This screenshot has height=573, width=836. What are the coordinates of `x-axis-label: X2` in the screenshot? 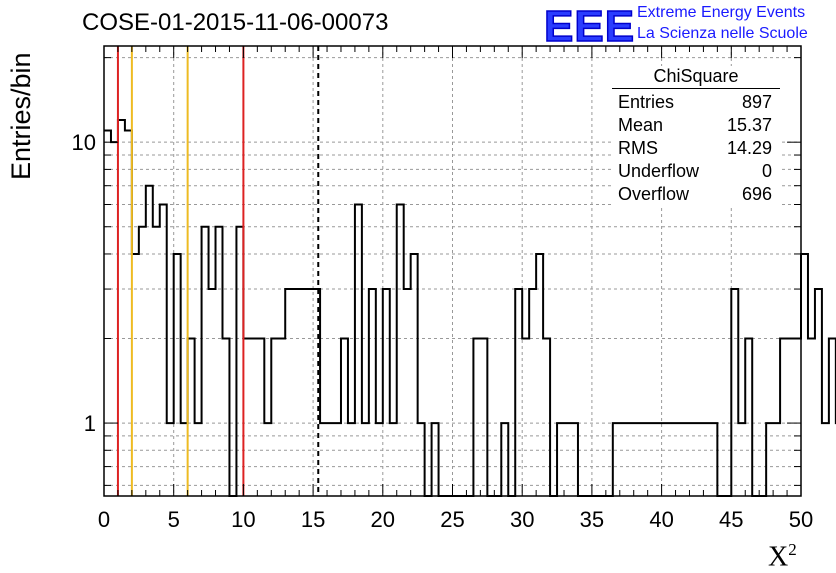 It's located at (782, 556).